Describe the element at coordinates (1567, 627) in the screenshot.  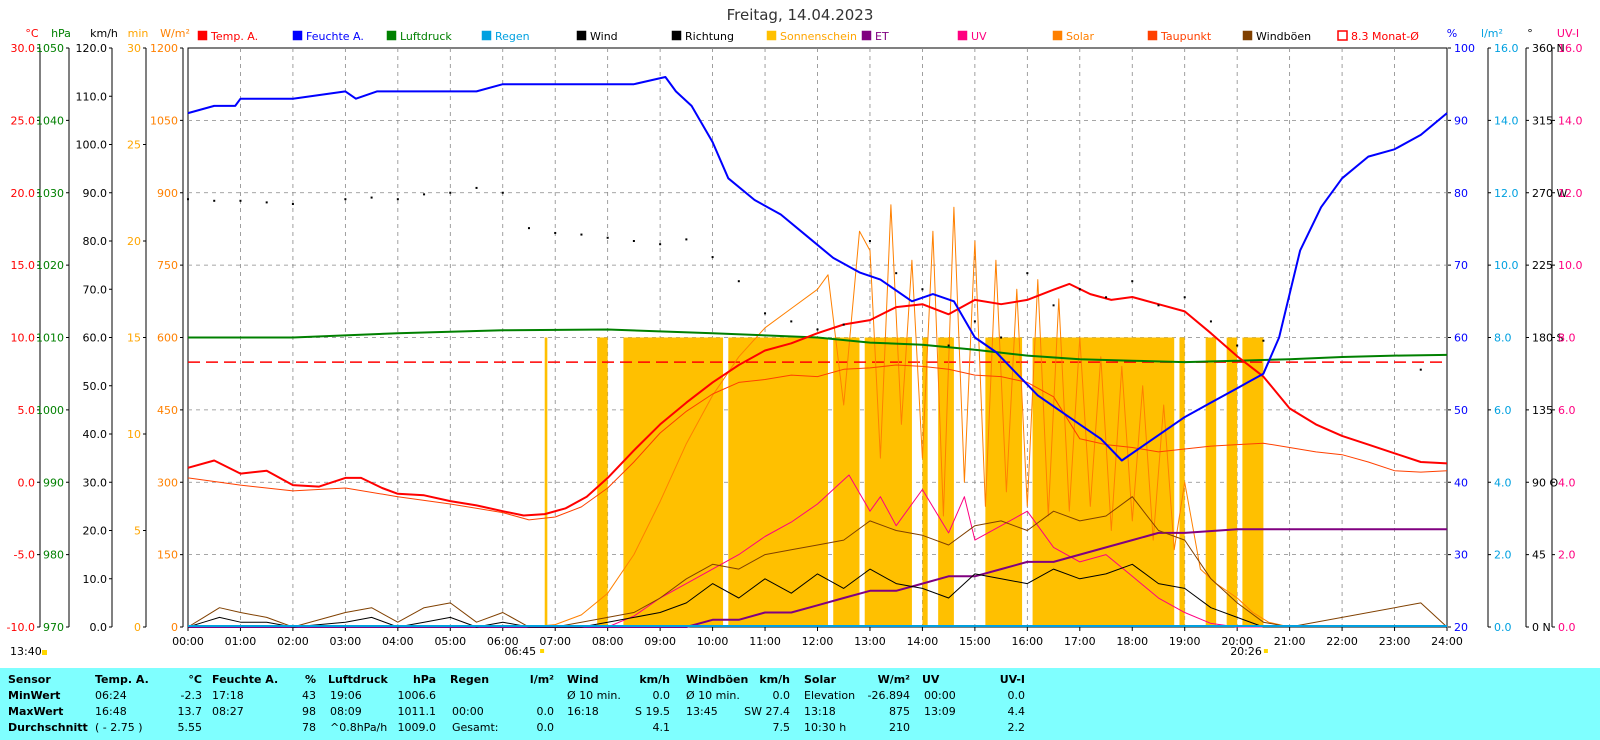
I see `right-axis-tick-label: 0.0` at that location.